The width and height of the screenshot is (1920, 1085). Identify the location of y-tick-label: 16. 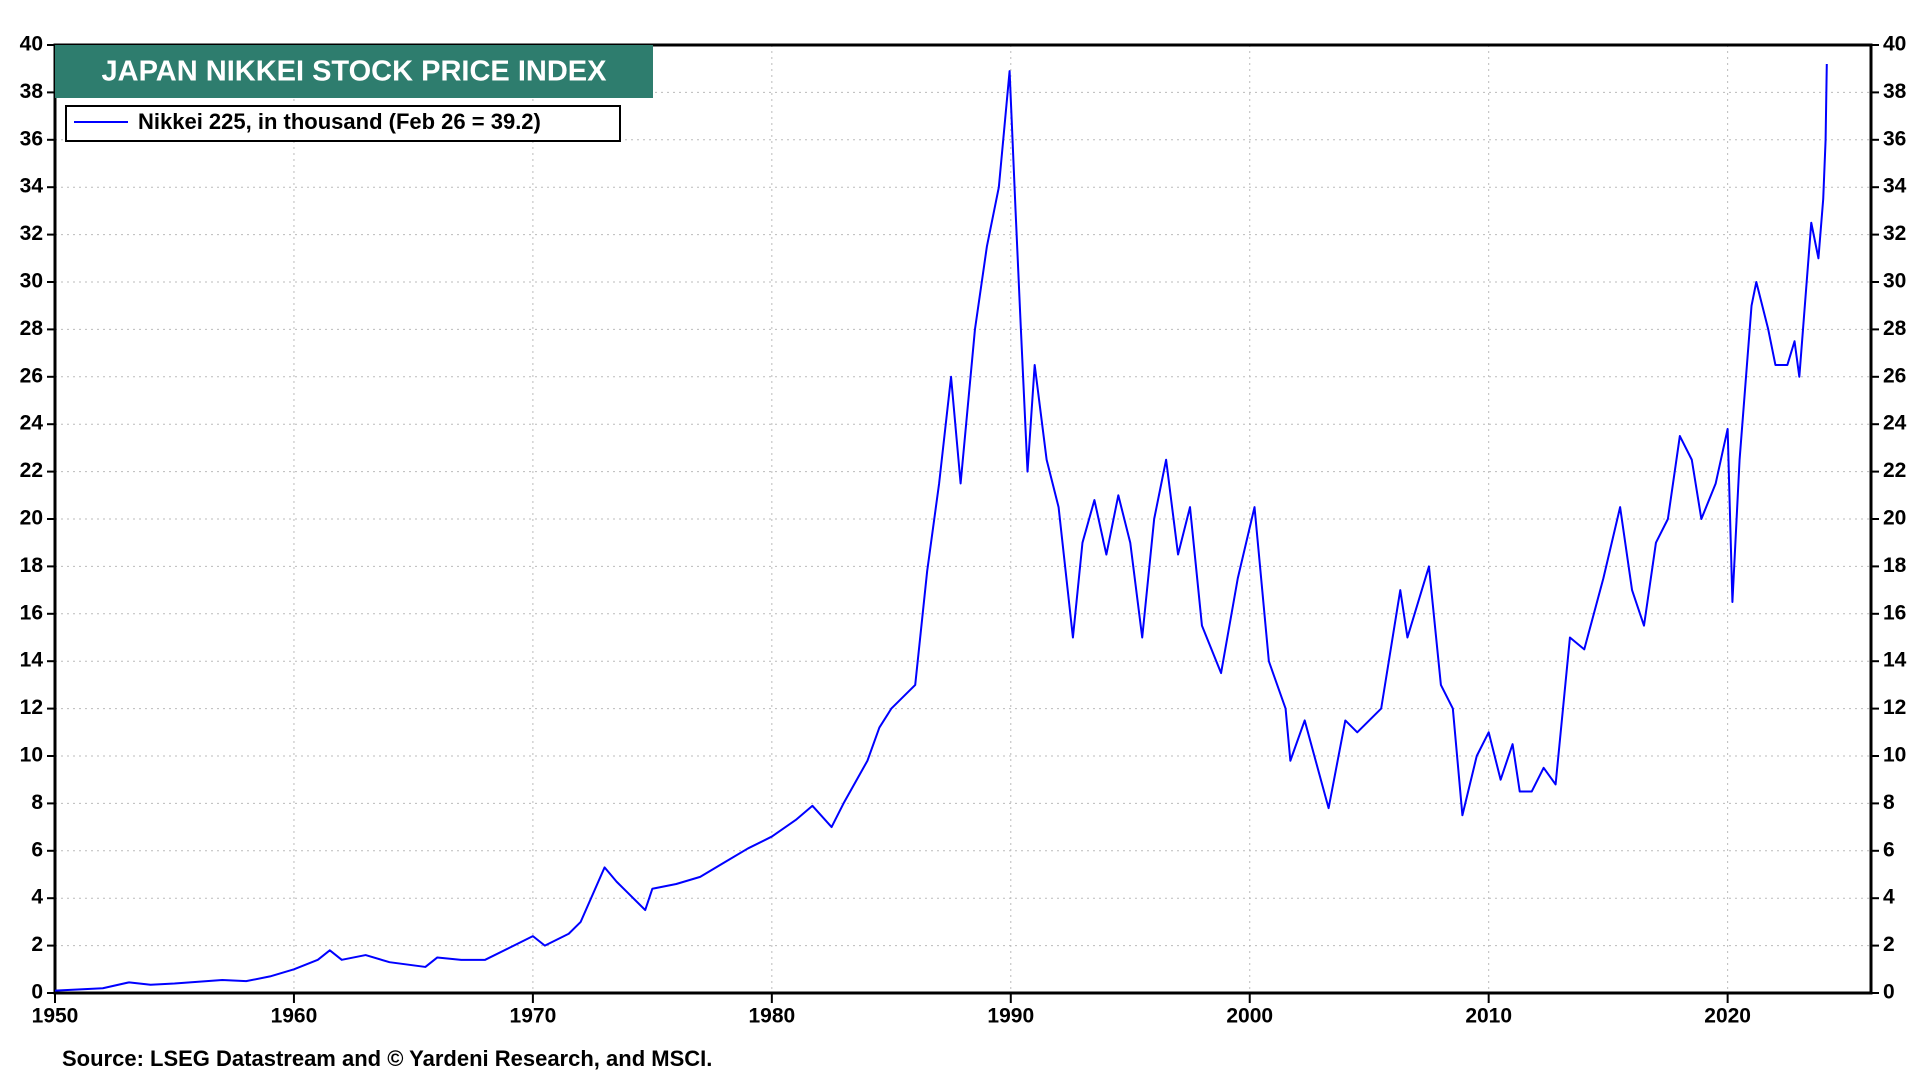
(31, 612).